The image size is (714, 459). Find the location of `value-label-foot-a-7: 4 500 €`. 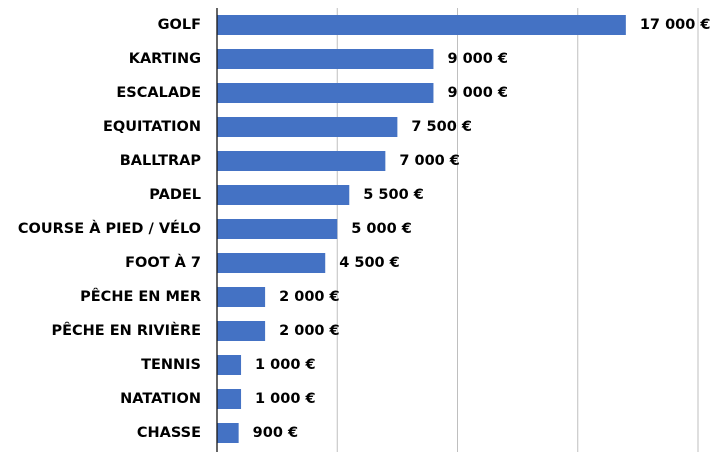

value-label-foot-a-7: 4 500 € is located at coordinates (369, 263).